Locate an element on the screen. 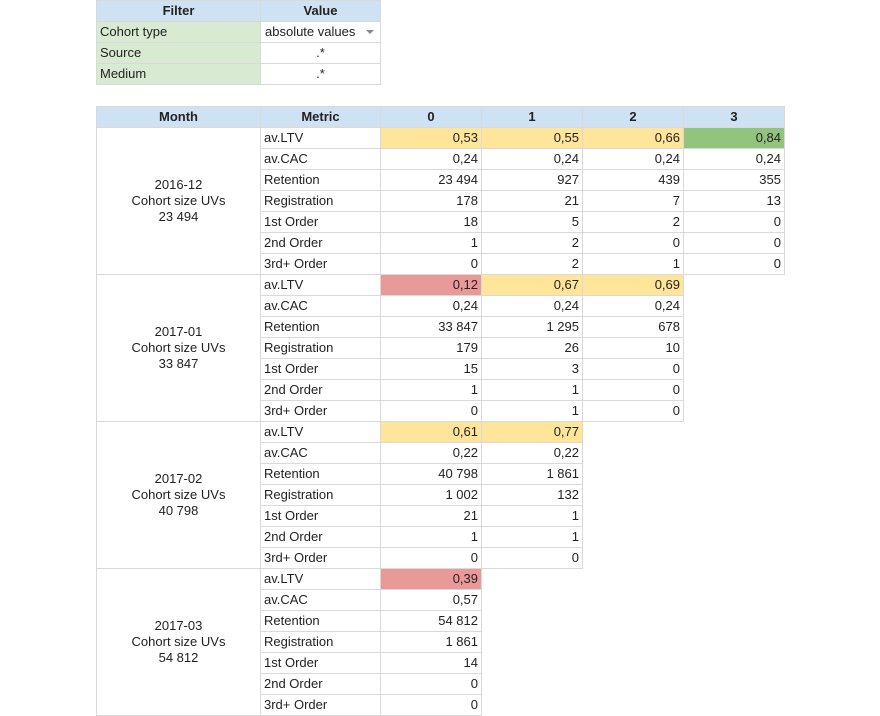 The height and width of the screenshot is (716, 880). value-cell: 0,39 is located at coordinates (431, 579).